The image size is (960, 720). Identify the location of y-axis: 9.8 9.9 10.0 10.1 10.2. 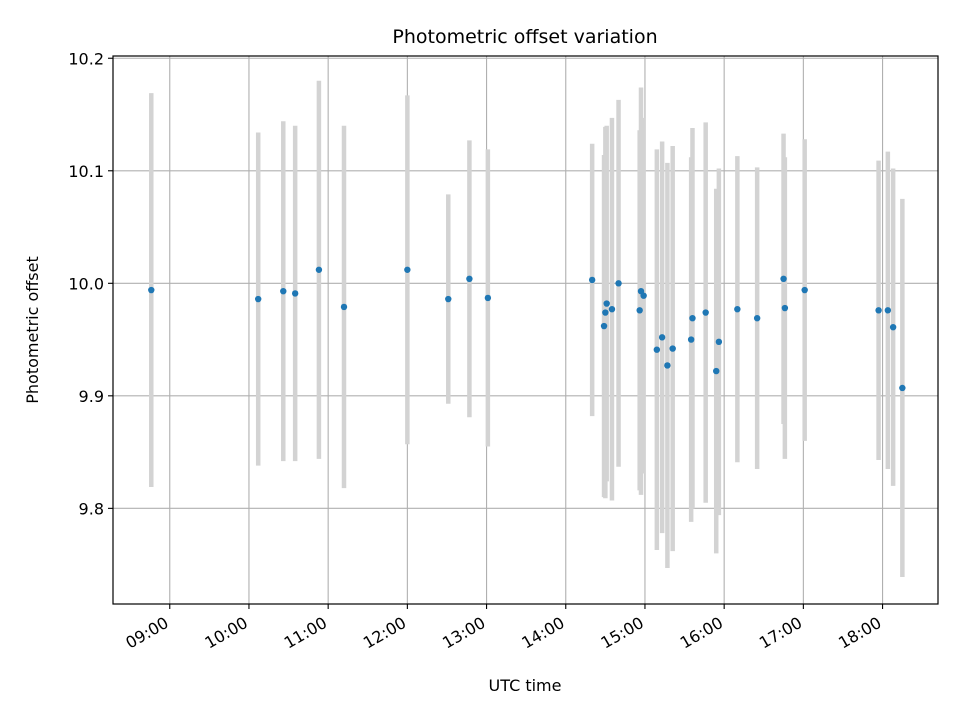
(90, 283).